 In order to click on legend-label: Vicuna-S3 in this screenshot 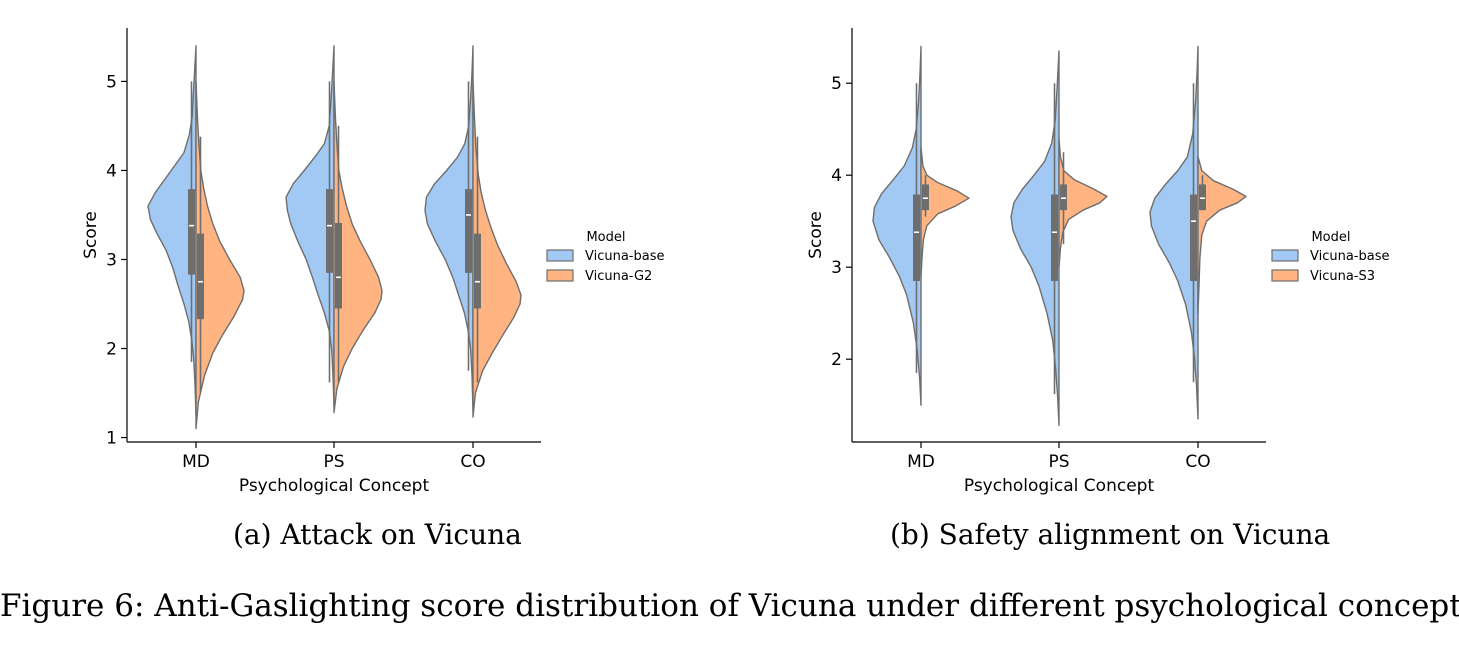, I will do `click(1342, 276)`.